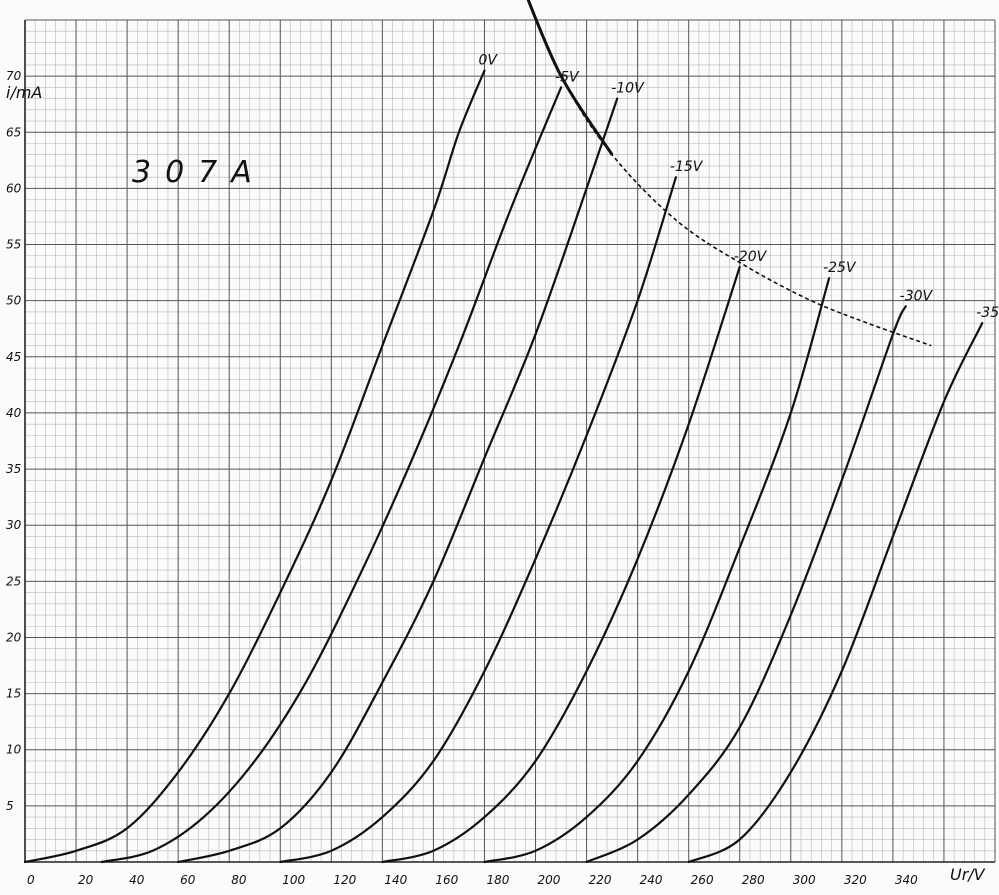 This screenshot has width=999, height=895. Describe the element at coordinates (86, 880) in the screenshot. I see `x-tick-label: 20` at that location.